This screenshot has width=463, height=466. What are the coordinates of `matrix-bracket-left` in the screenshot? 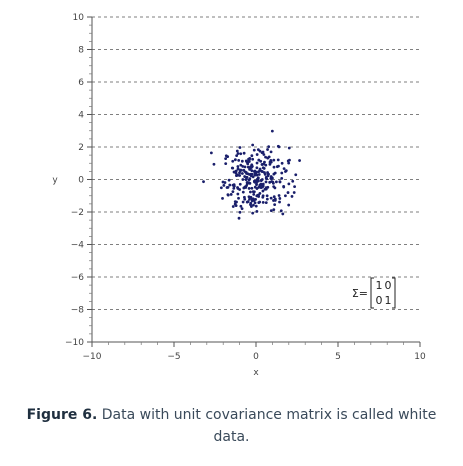 It's located at (372, 293).